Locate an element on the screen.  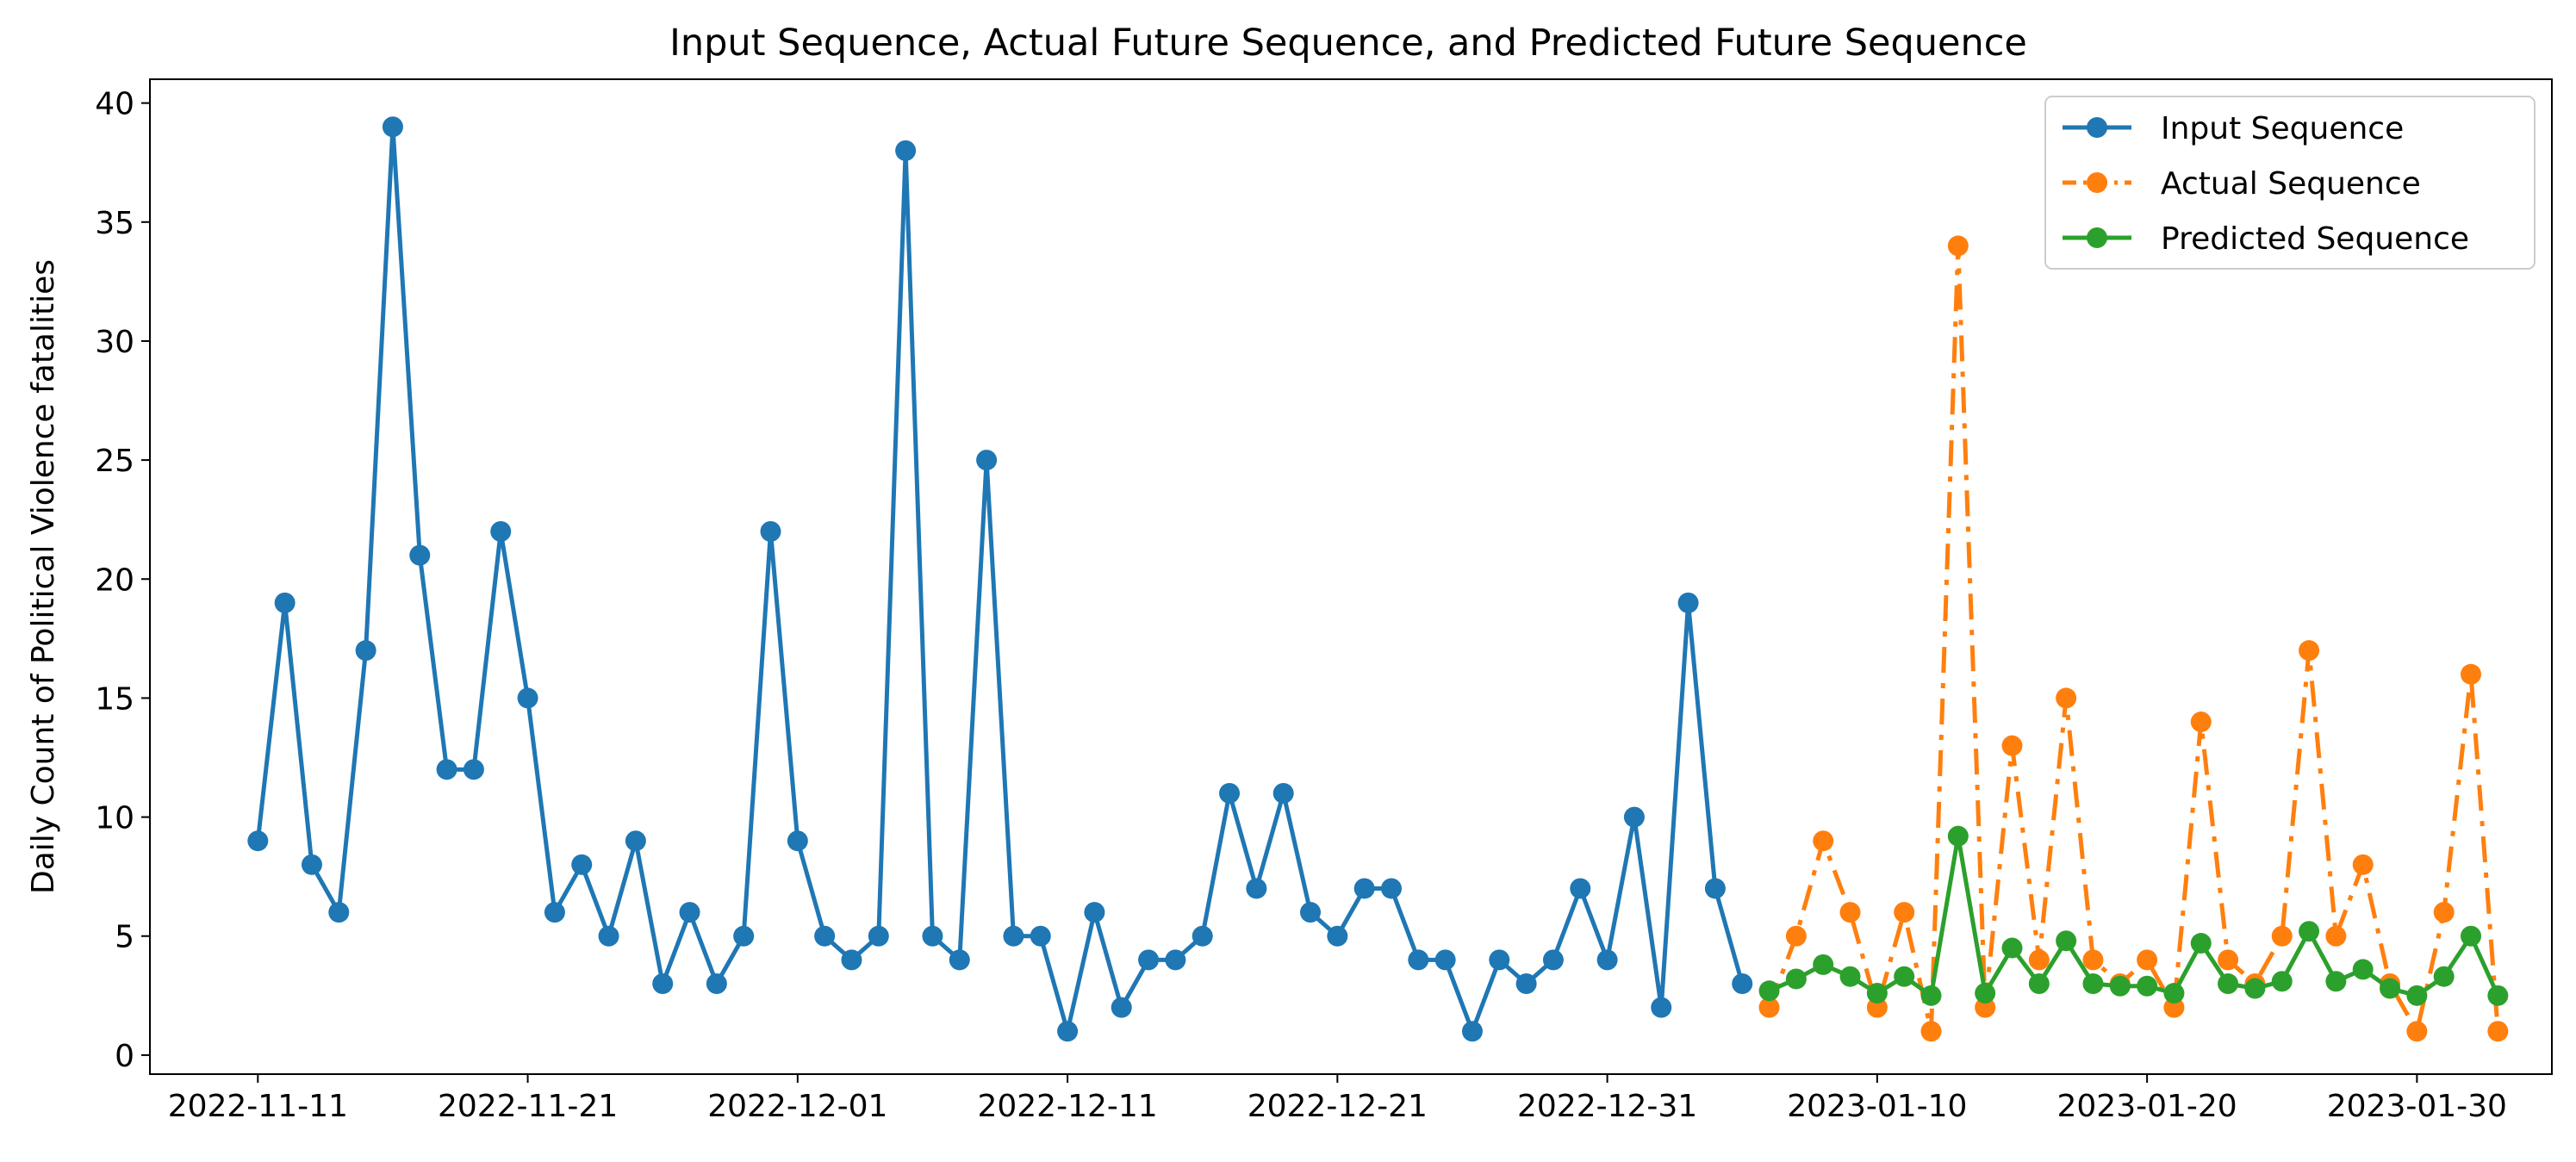
y-tick-label: 40 is located at coordinates (115, 104).